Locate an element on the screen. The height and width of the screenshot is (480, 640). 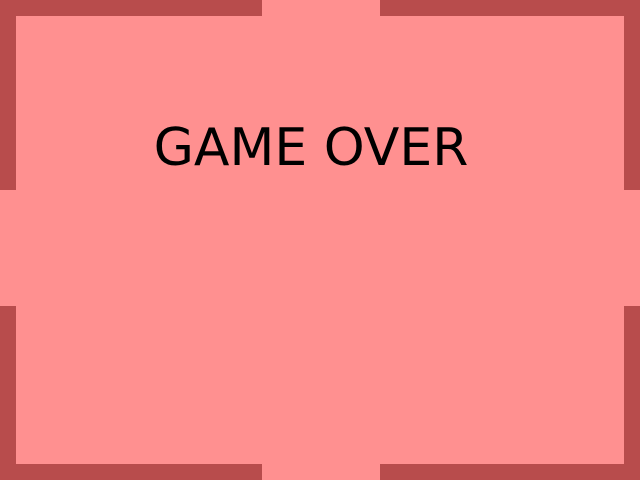
wall-right-bottom is located at coordinates (632, 393).